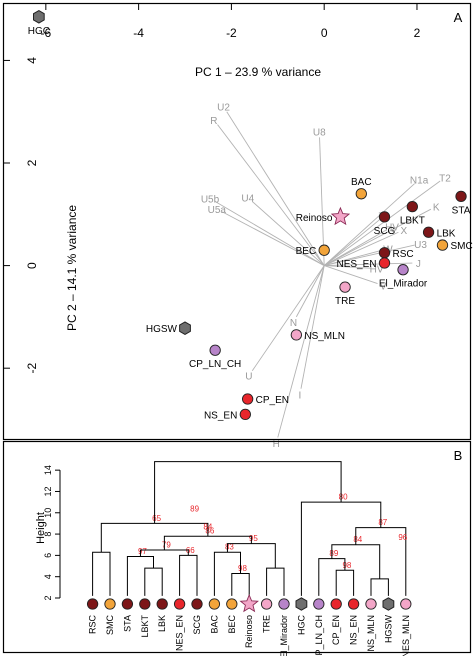 This screenshot has width=474, height=656. Describe the element at coordinates (354, 630) in the screenshot. I see `dendrogram-leaf-label: NS_EN` at that location.